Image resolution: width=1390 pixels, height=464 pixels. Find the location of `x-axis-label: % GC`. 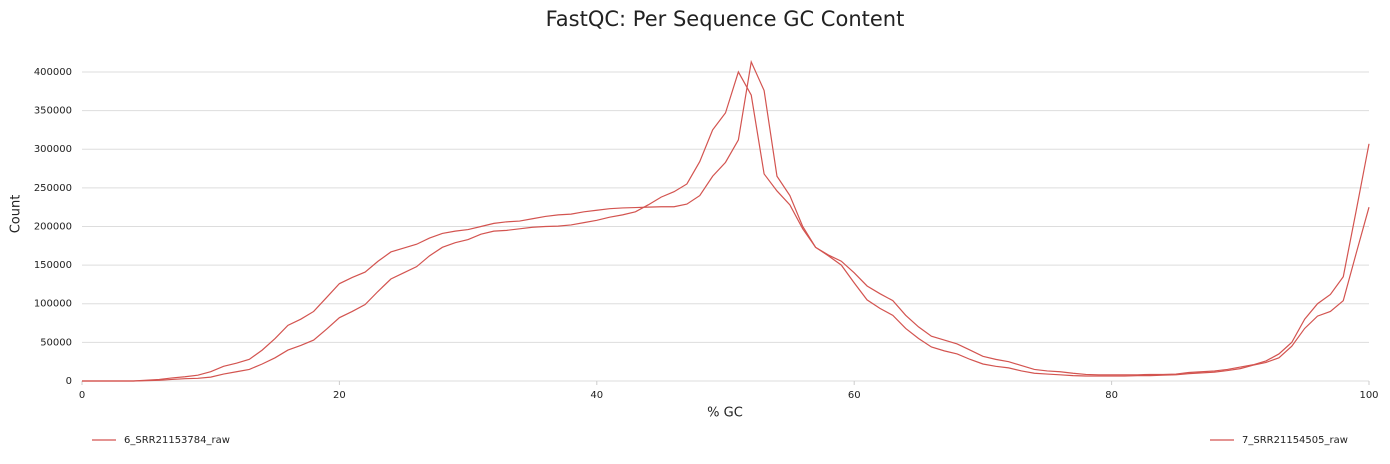

x-axis-label: % GC is located at coordinates (725, 413).